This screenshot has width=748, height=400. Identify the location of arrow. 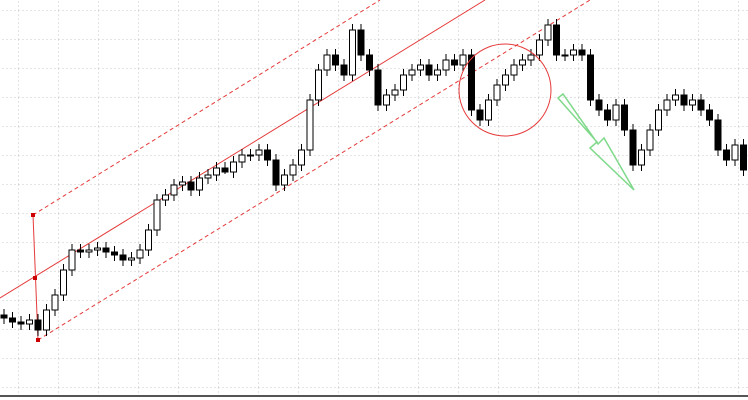
(595, 141).